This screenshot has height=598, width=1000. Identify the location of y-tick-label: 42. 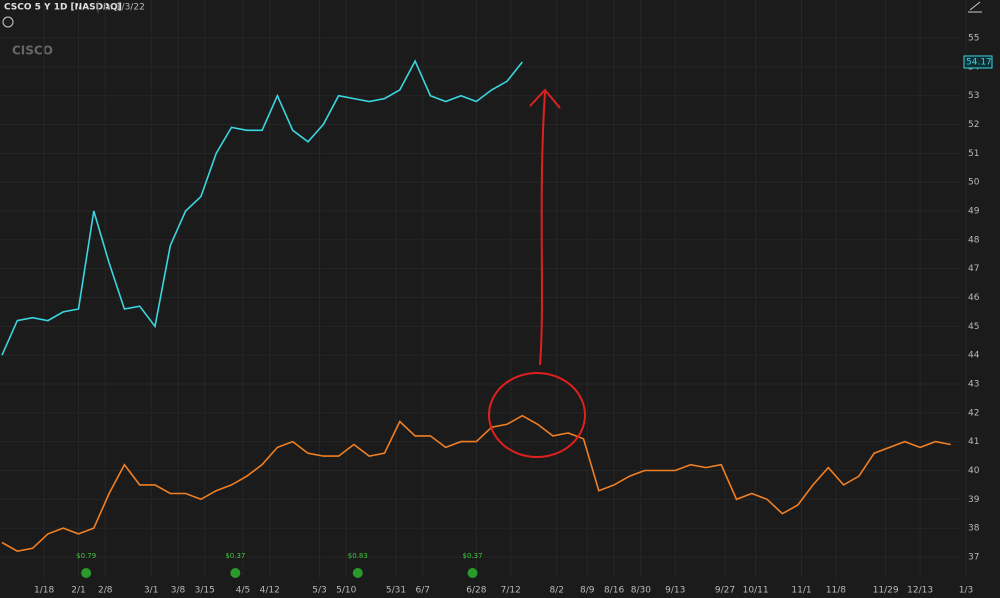
(973, 413).